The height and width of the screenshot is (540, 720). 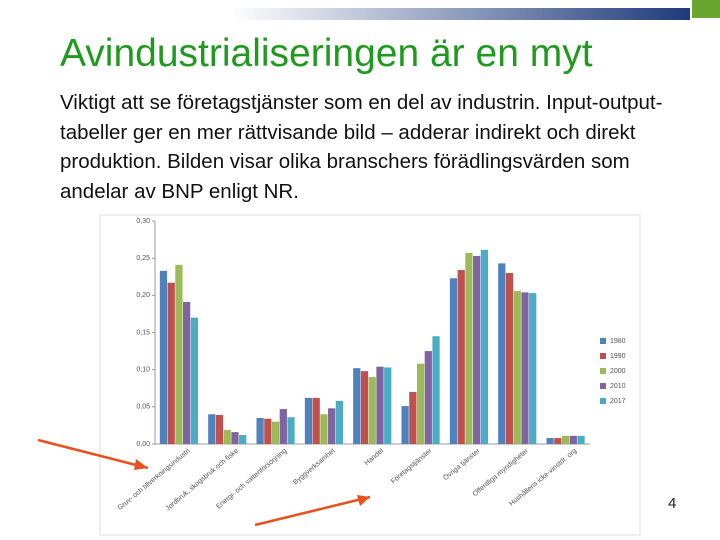 What do you see at coordinates (143, 407) in the screenshot?
I see `y-tick-label: 0,05` at bounding box center [143, 407].